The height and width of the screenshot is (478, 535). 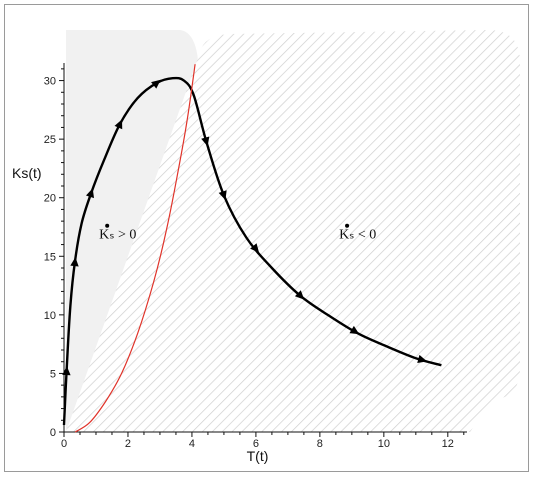 What do you see at coordinates (27, 173) in the screenshot?
I see `y-axis-label: Ks(t)` at bounding box center [27, 173].